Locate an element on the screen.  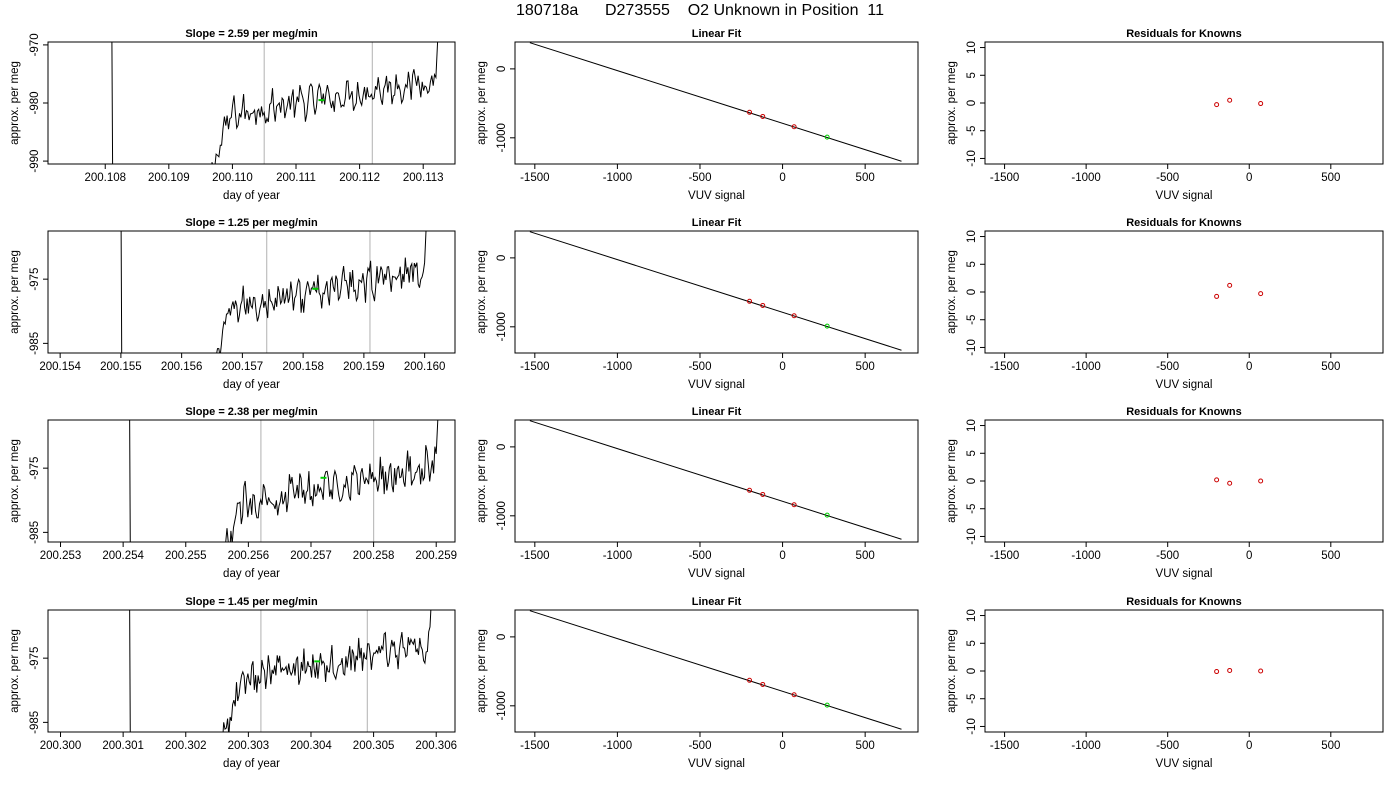
x-tick-label: 200.158 is located at coordinates (303, 367).